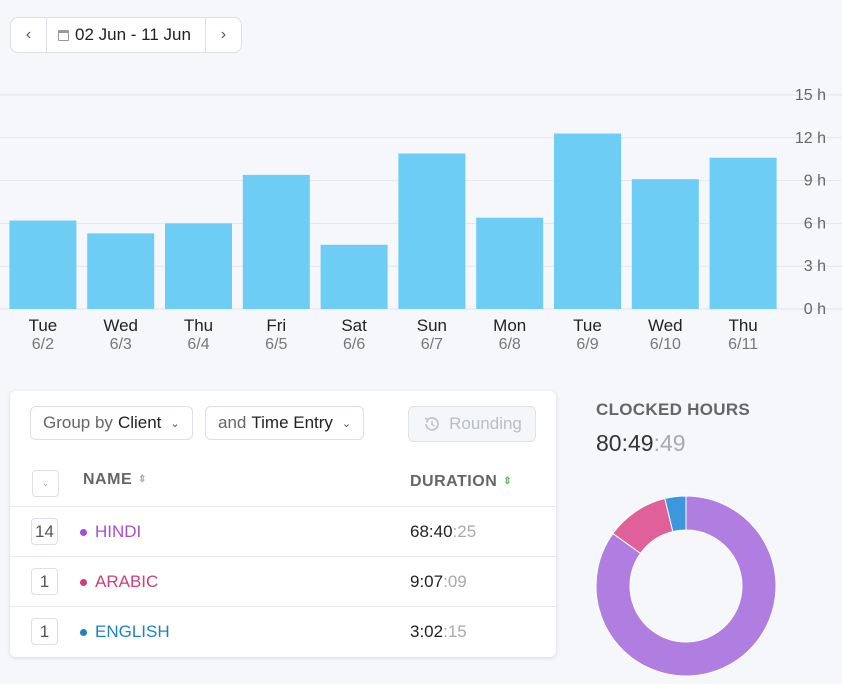 This screenshot has height=684, width=842. I want to click on clocked-hours-title: CLOCKED HOURS, so click(673, 409).